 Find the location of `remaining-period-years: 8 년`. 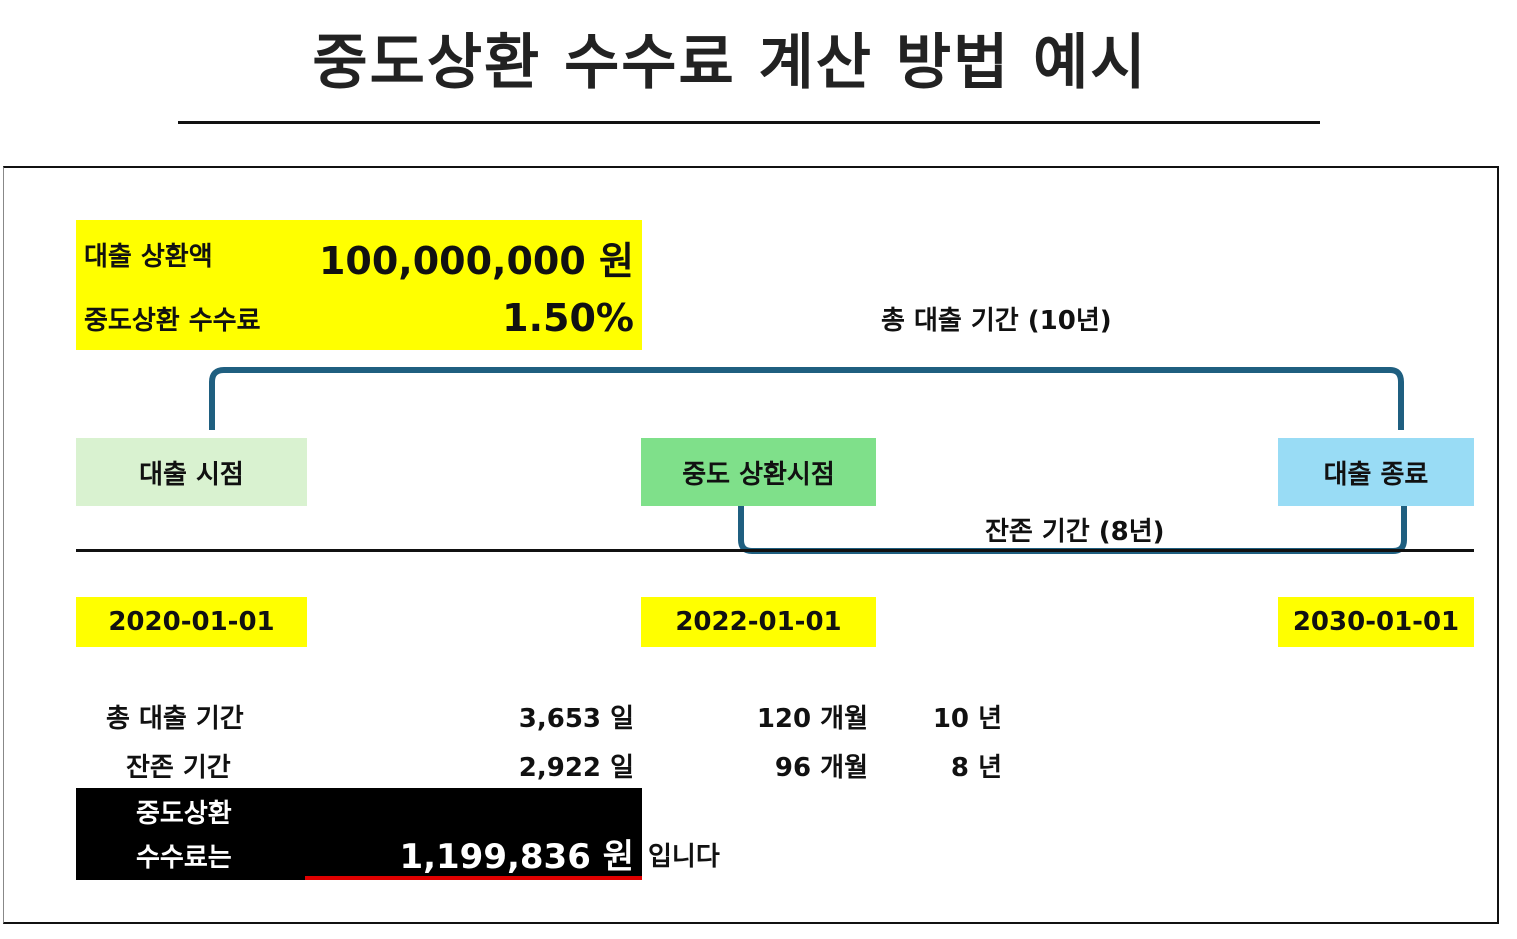

remaining-period-years: 8 년 is located at coordinates (976, 768).